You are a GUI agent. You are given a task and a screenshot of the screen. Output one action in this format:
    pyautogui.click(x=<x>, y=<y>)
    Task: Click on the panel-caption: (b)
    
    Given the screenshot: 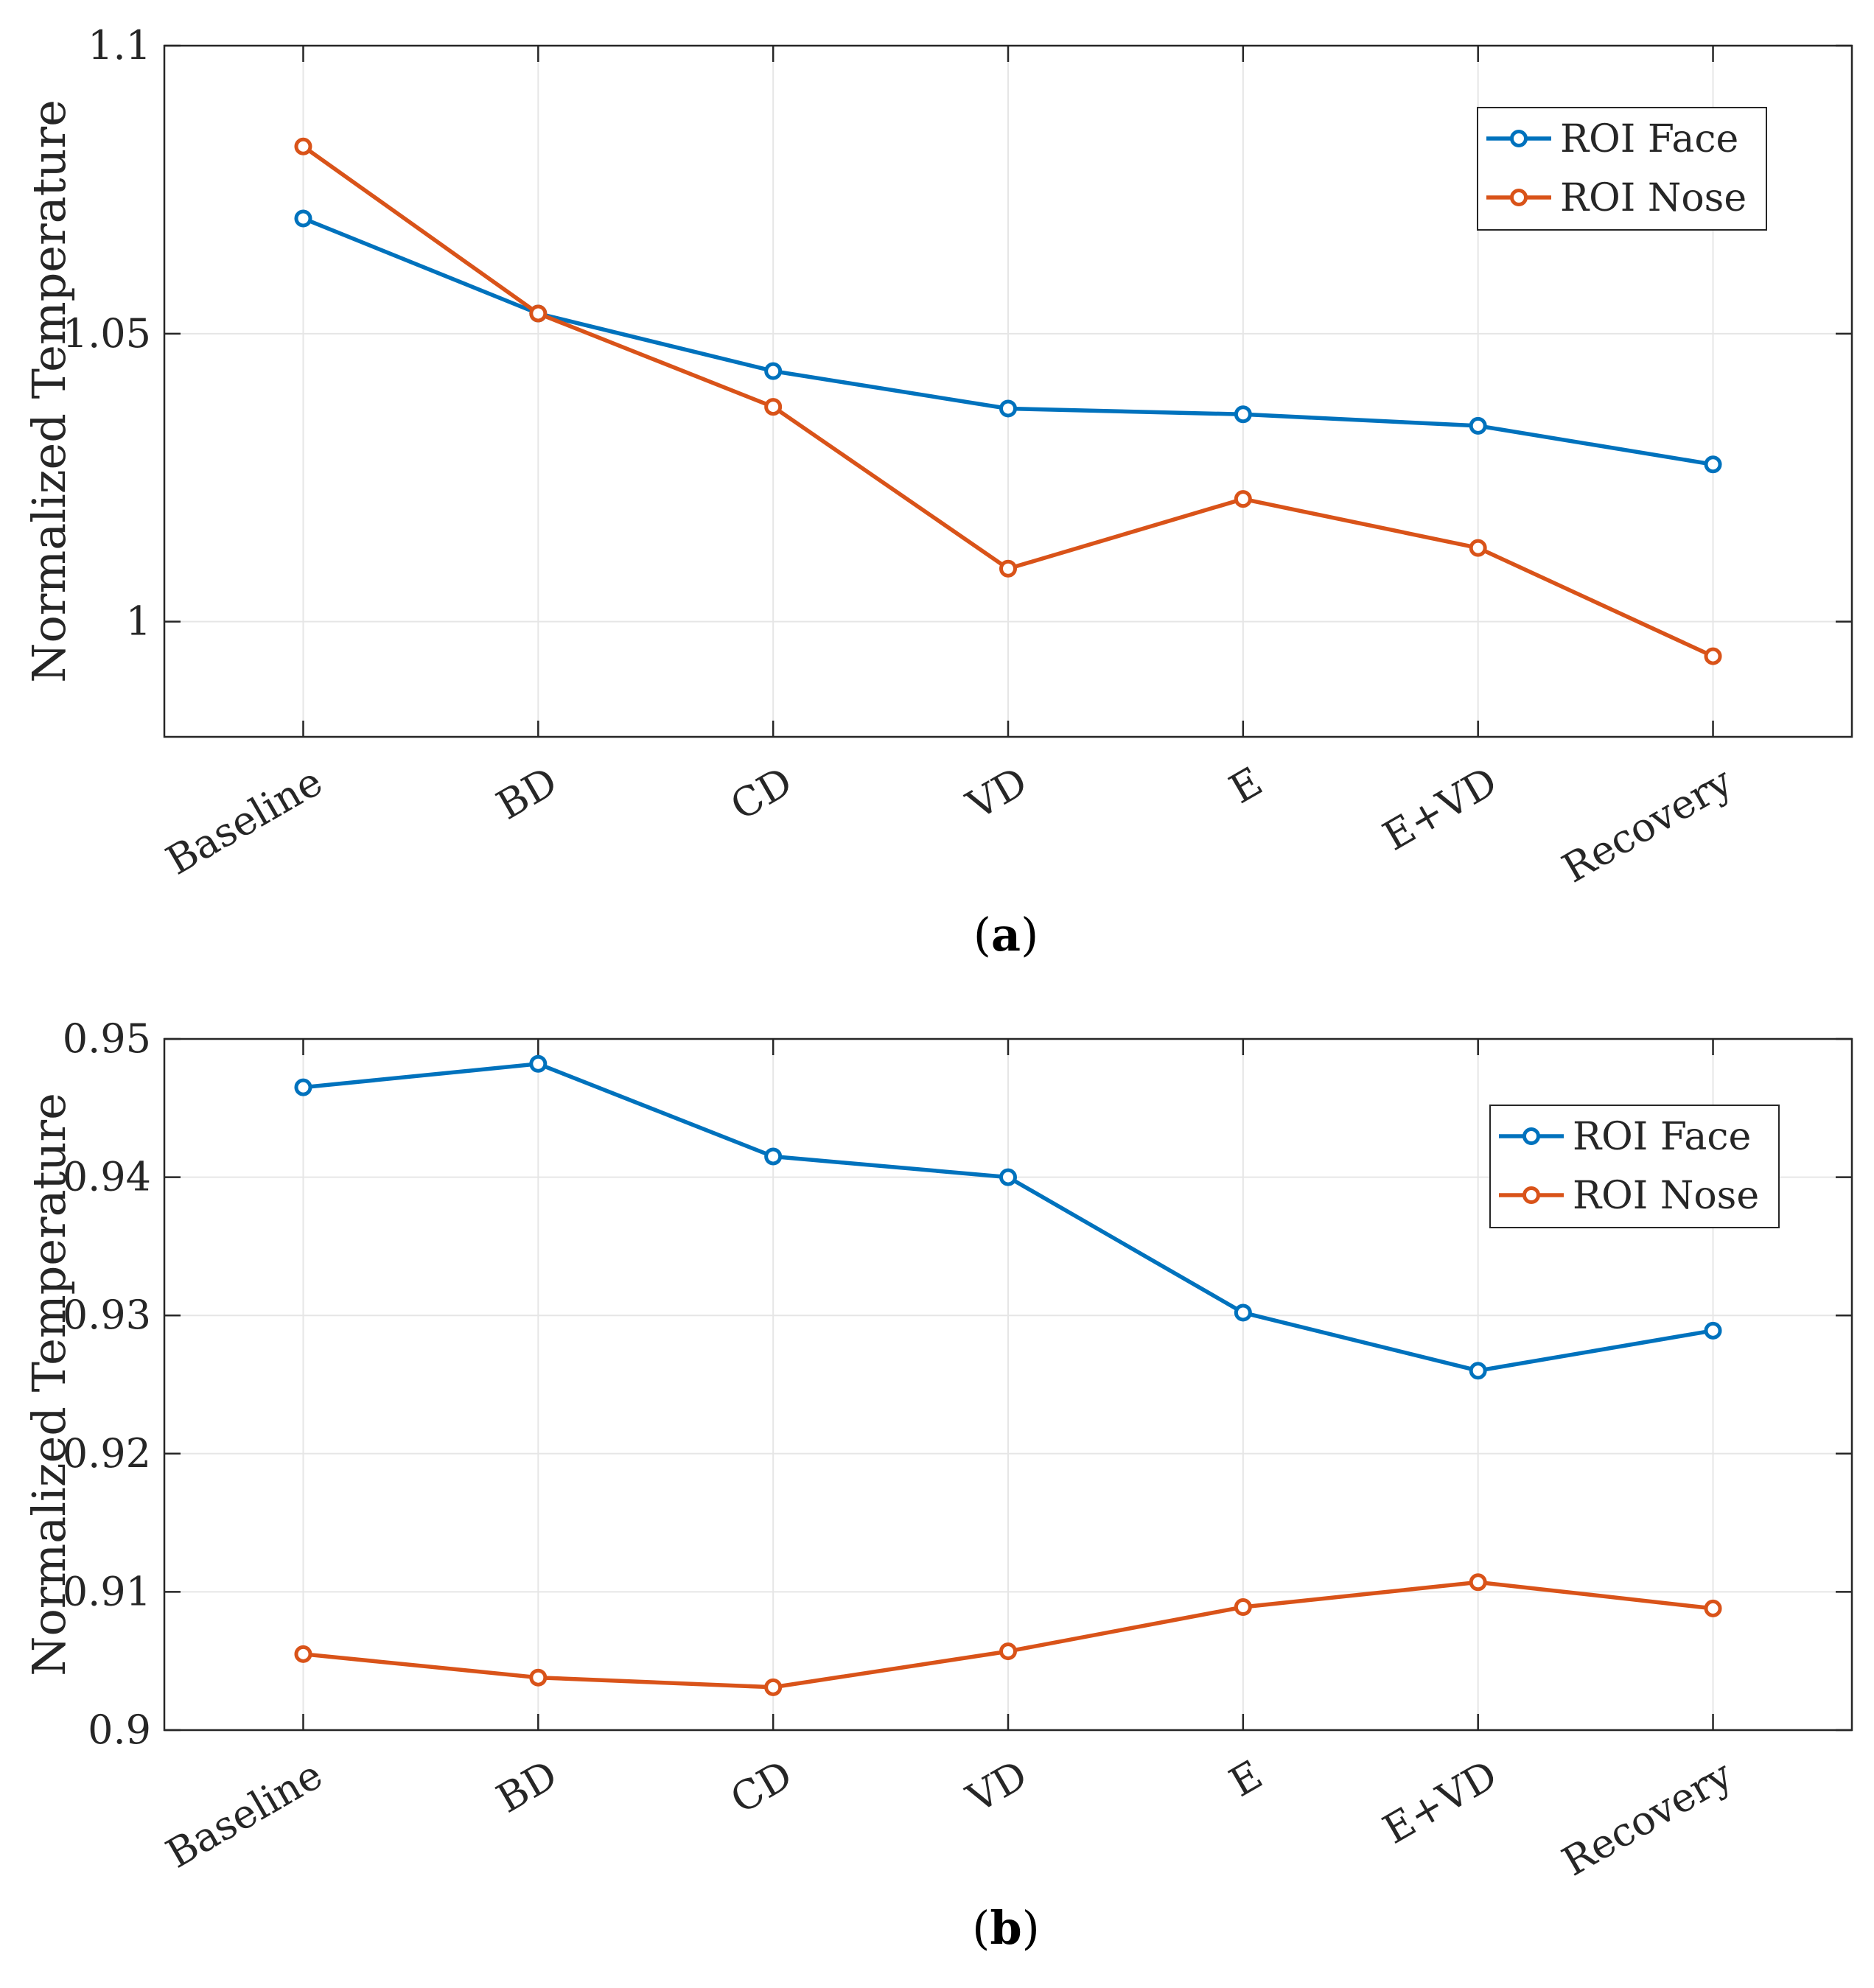 What is the action you would take?
    pyautogui.click(x=1006, y=1928)
    